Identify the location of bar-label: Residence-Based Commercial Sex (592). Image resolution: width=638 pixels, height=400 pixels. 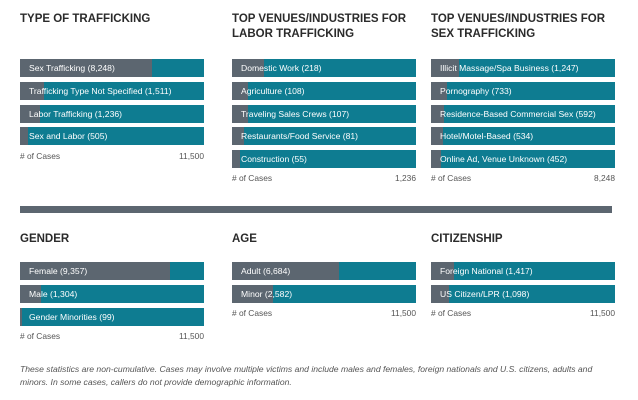
(518, 113).